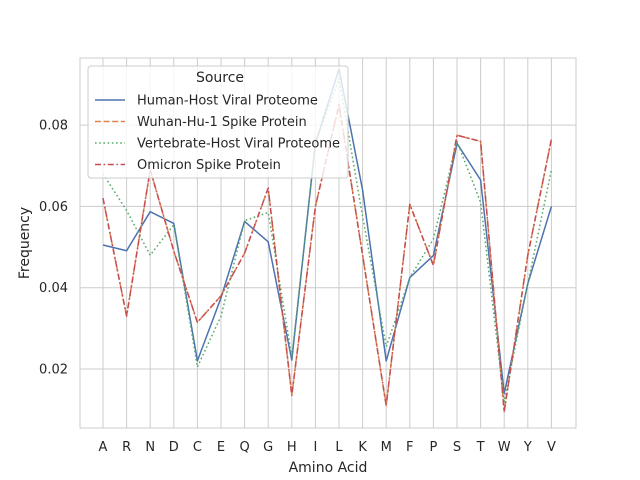 The height and width of the screenshot is (480, 640). Describe the element at coordinates (222, 122) in the screenshot. I see `legend-label: Wuhan-Hu-1 Spike Protein` at that location.